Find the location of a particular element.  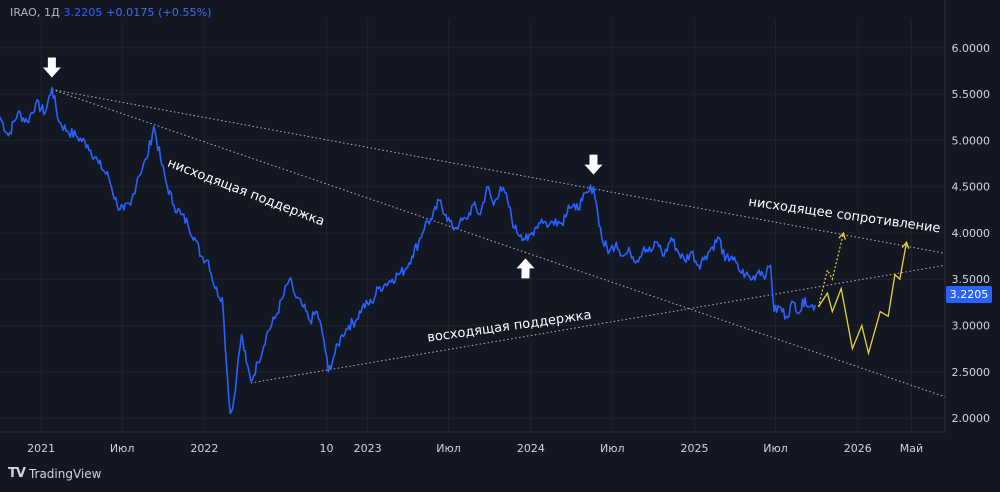

x-tick-label: 2024 is located at coordinates (531, 448).